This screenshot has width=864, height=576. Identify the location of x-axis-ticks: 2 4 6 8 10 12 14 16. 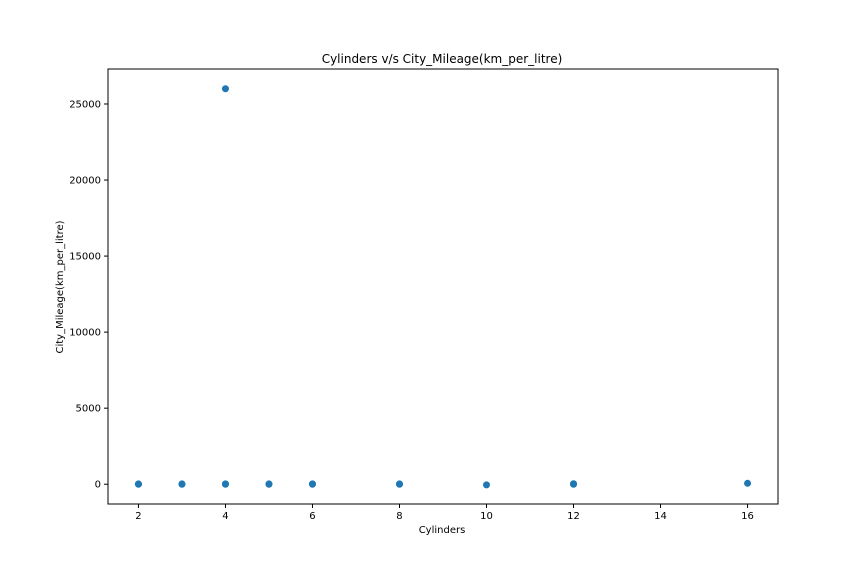
(444, 513).